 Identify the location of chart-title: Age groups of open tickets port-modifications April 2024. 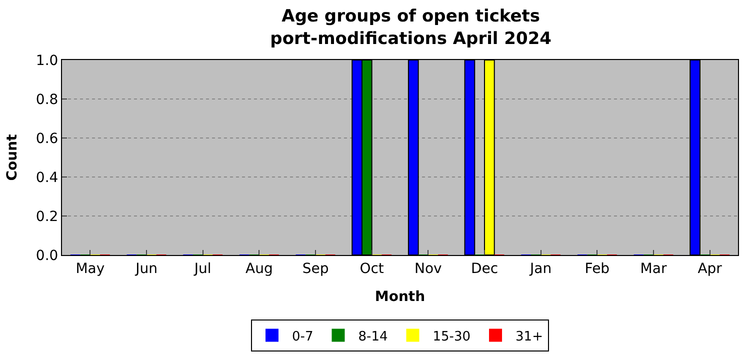
(411, 27).